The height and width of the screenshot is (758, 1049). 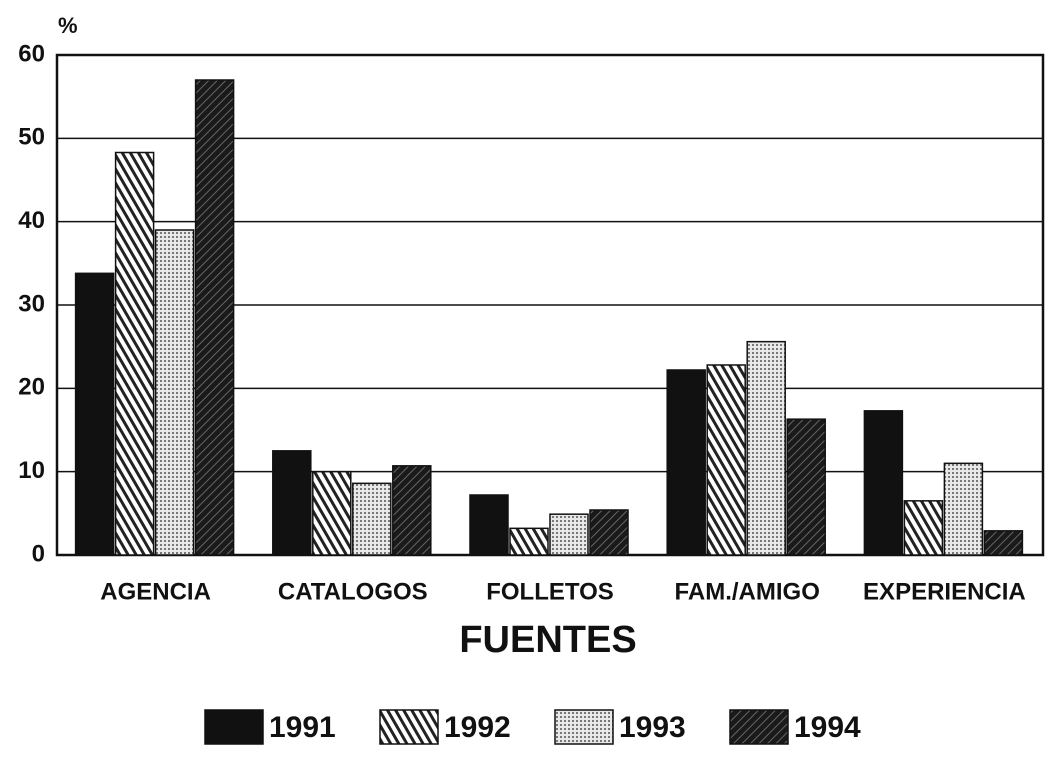 I want to click on x-axis-label: FUENTES, so click(x=547, y=640).